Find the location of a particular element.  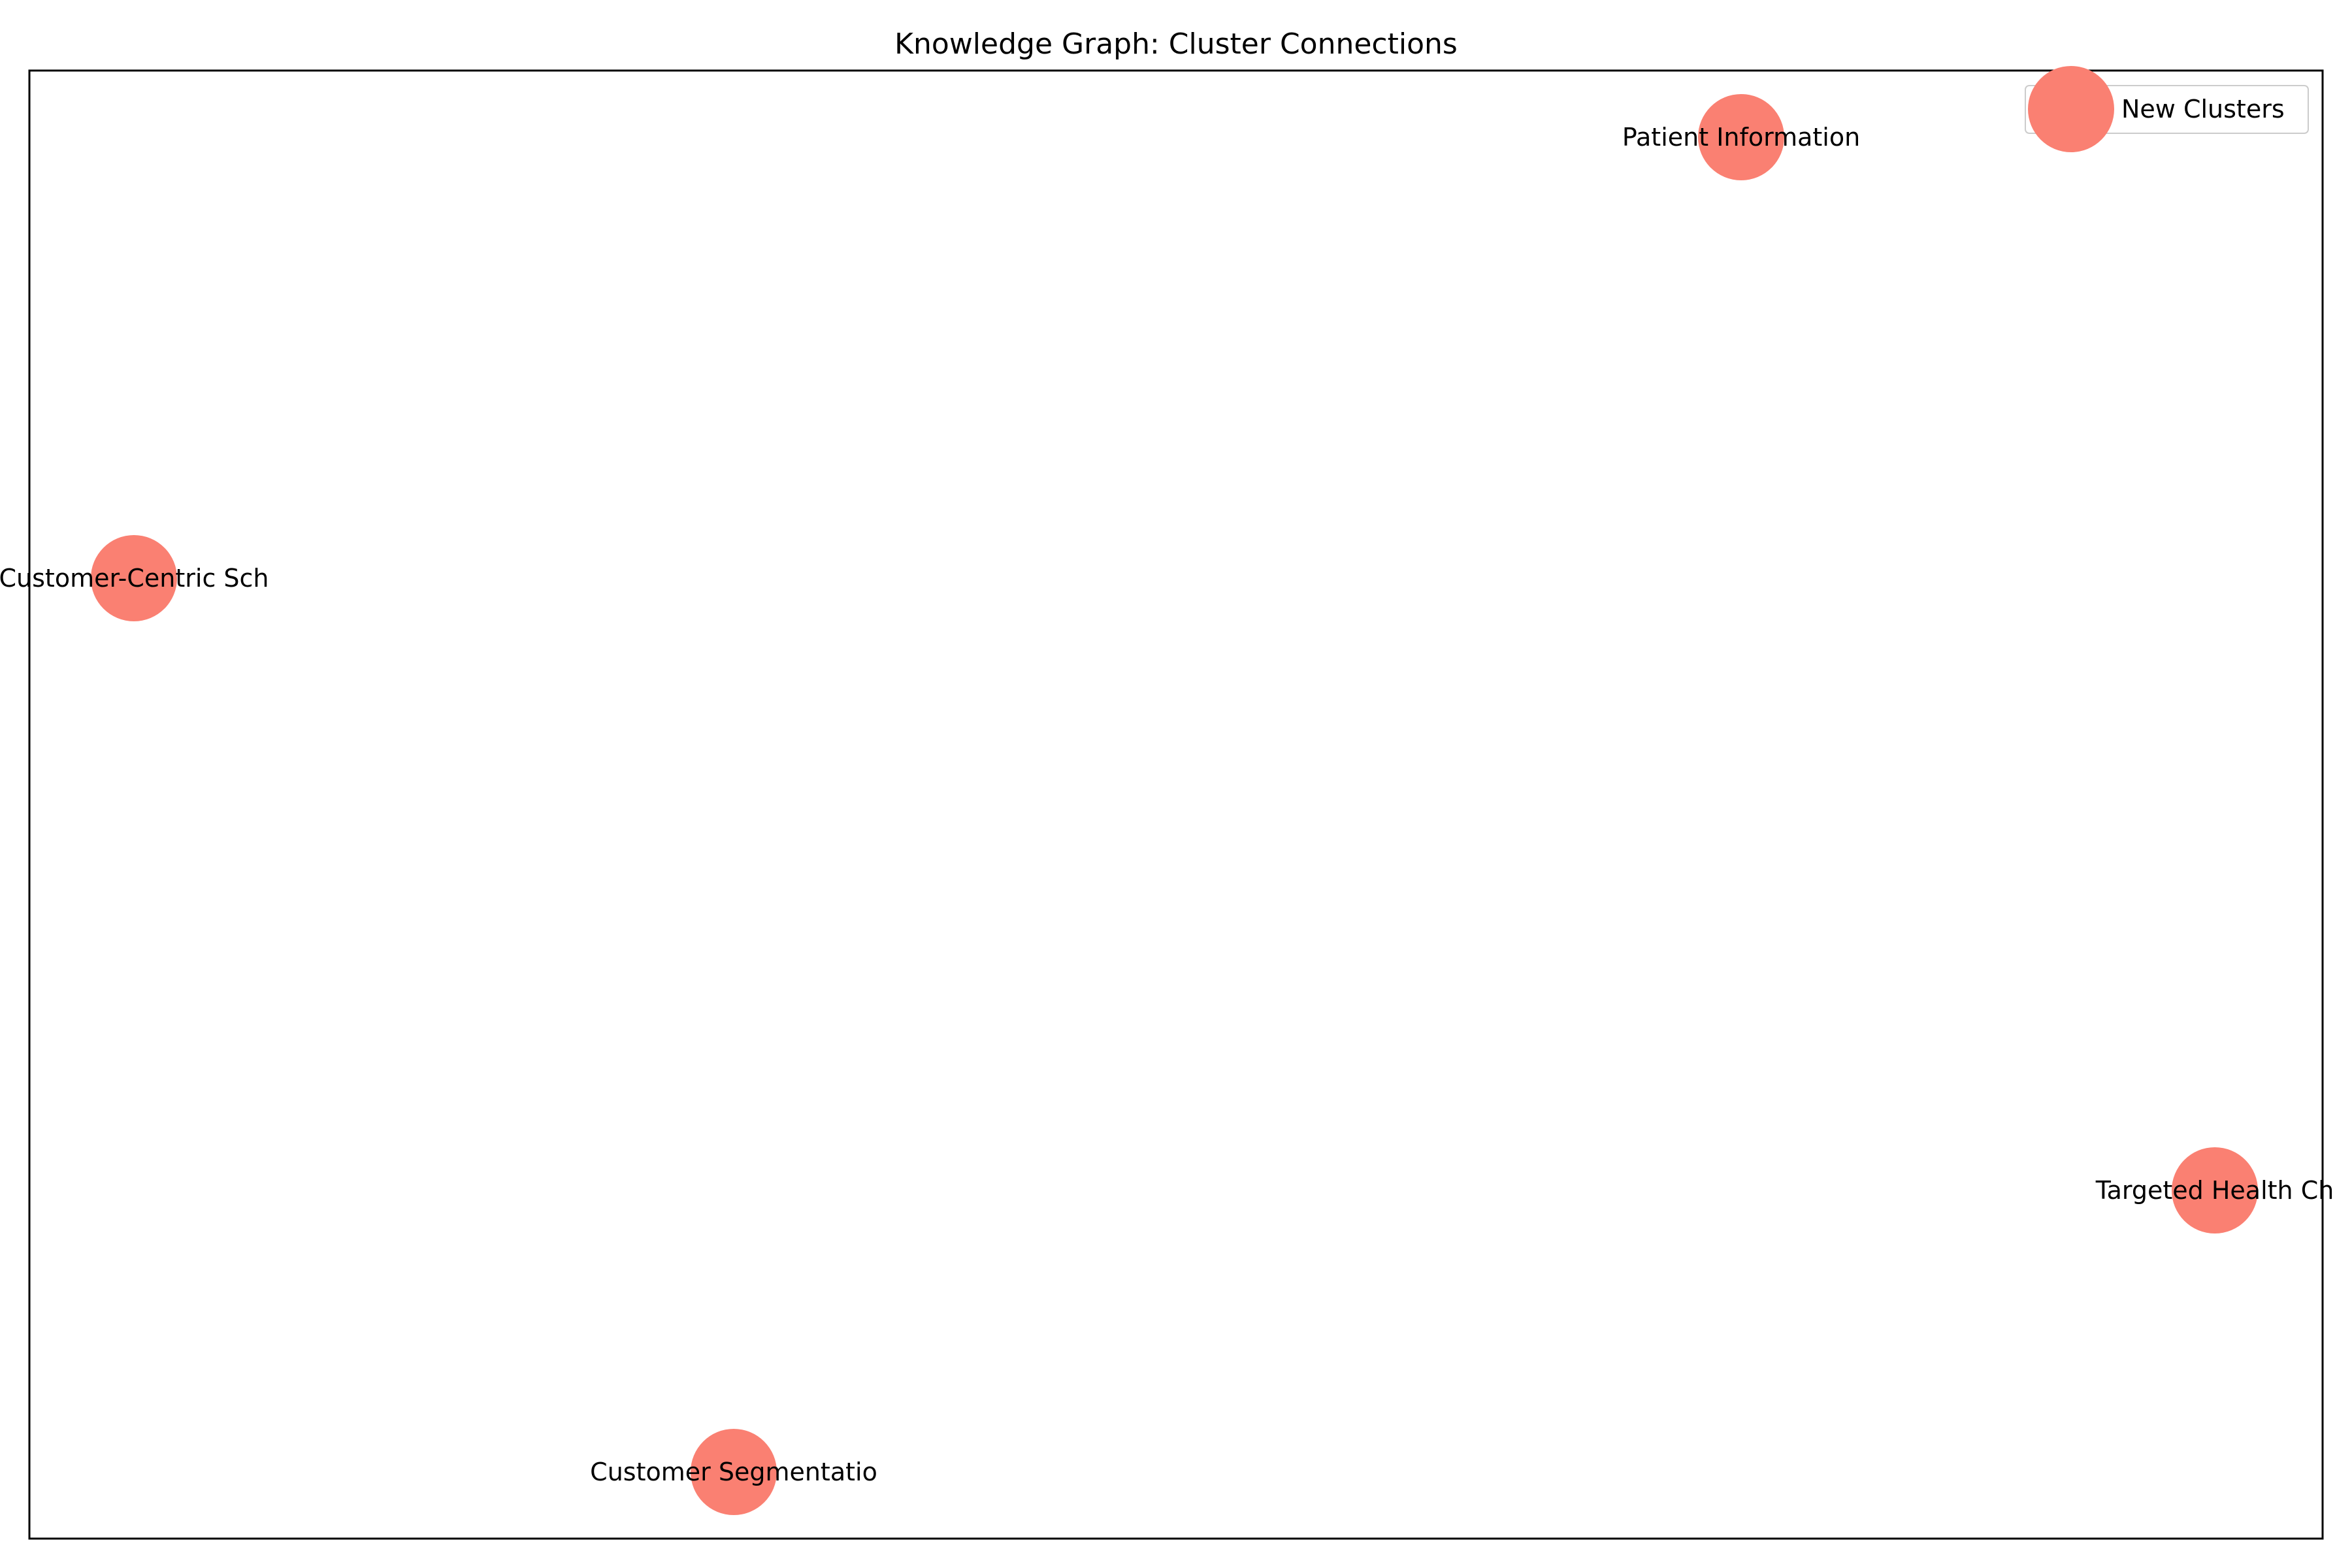

graph-node-customer-segmentatio: Customer Segmentatio is located at coordinates (733, 1472).